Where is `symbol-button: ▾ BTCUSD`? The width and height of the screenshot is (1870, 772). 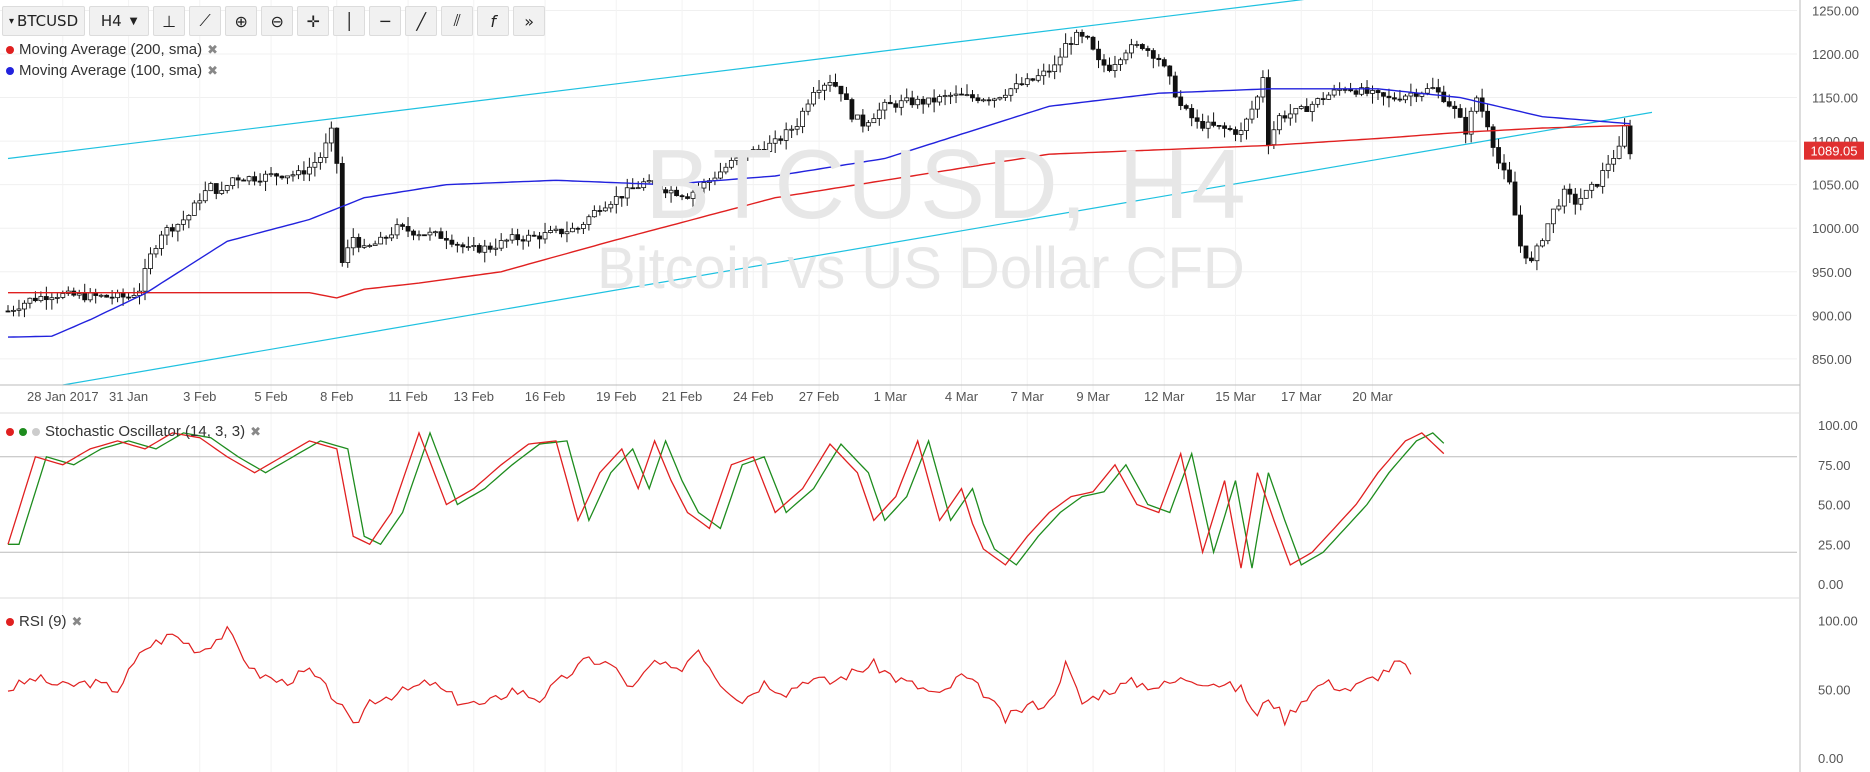 symbol-button: ▾ BTCUSD is located at coordinates (44, 21).